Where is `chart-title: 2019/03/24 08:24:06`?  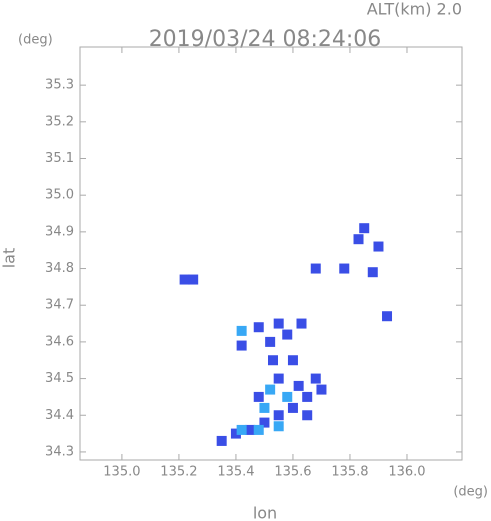 chart-title: 2019/03/24 08:24:06 is located at coordinates (265, 39).